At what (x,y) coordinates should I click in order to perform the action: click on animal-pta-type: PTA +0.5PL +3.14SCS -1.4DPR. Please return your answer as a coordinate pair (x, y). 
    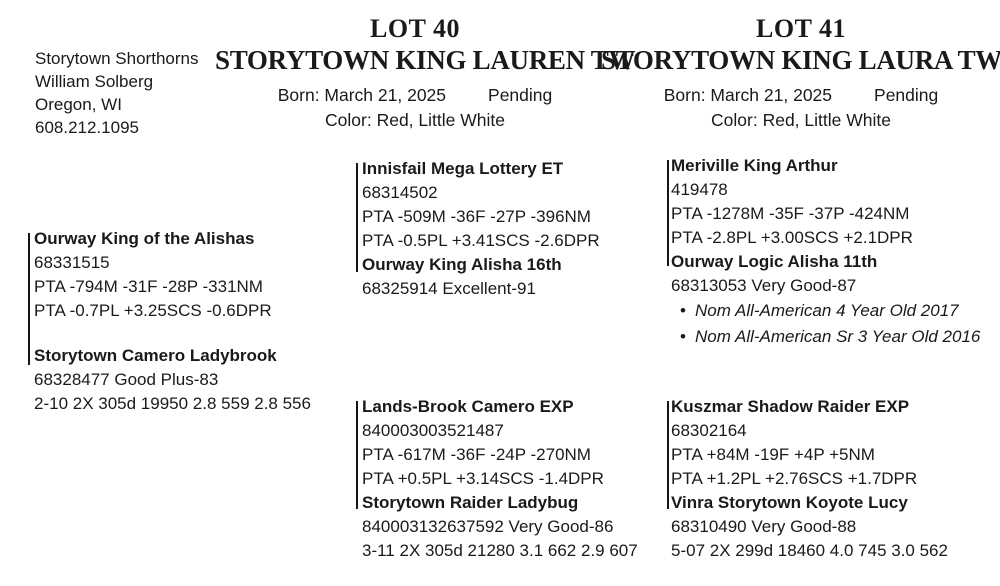
    Looking at the image, I should click on (483, 478).